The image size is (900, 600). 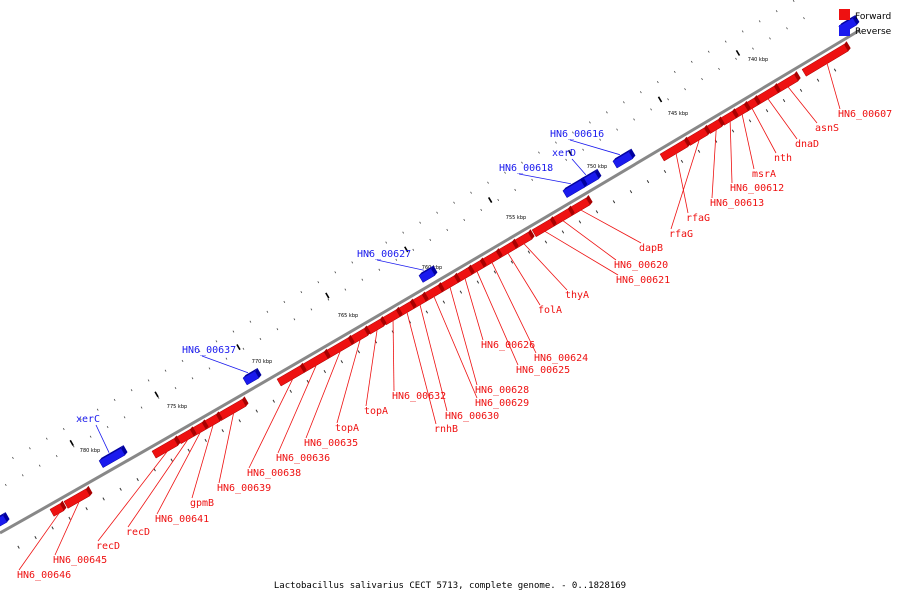 I want to click on forward-gene-label: HN6_00628, so click(x=502, y=390).